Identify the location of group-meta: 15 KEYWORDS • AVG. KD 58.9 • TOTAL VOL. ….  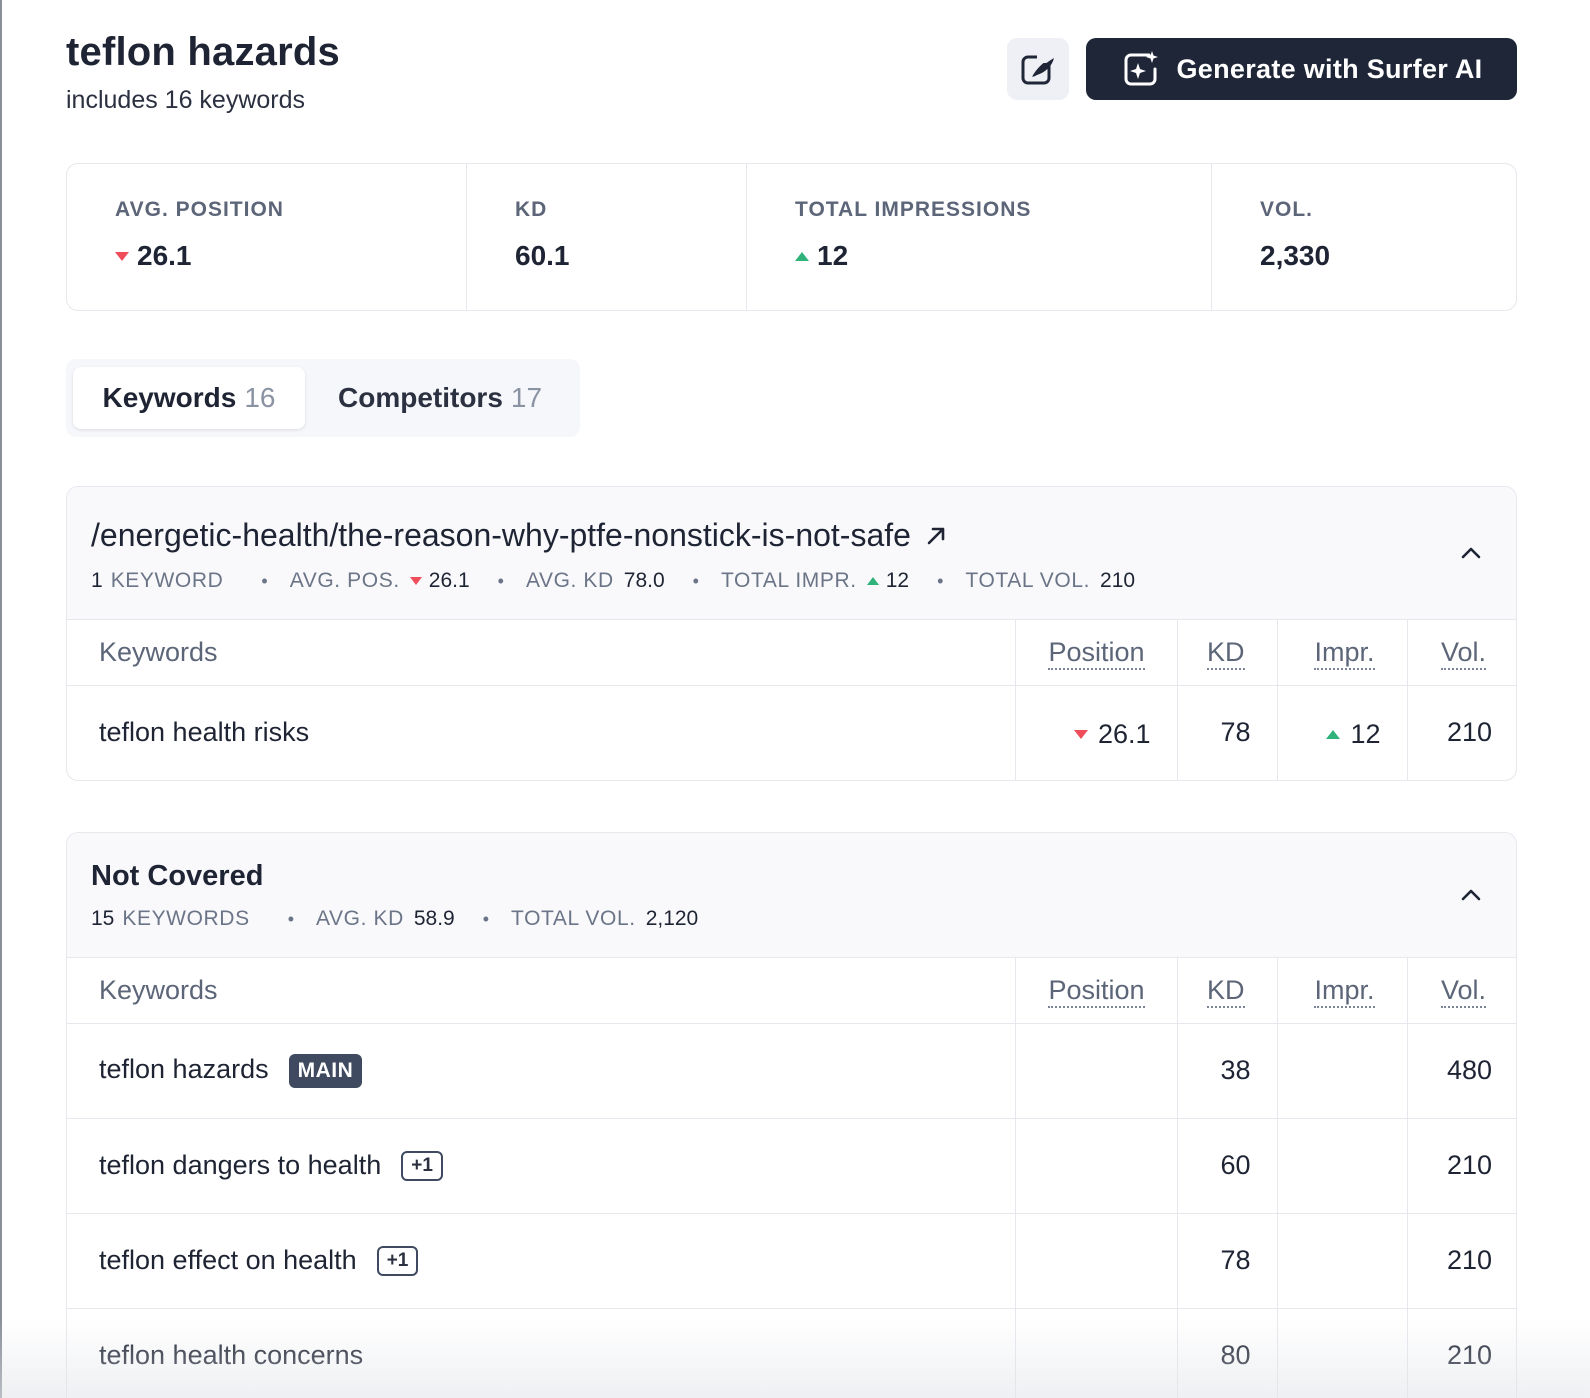
(394, 919).